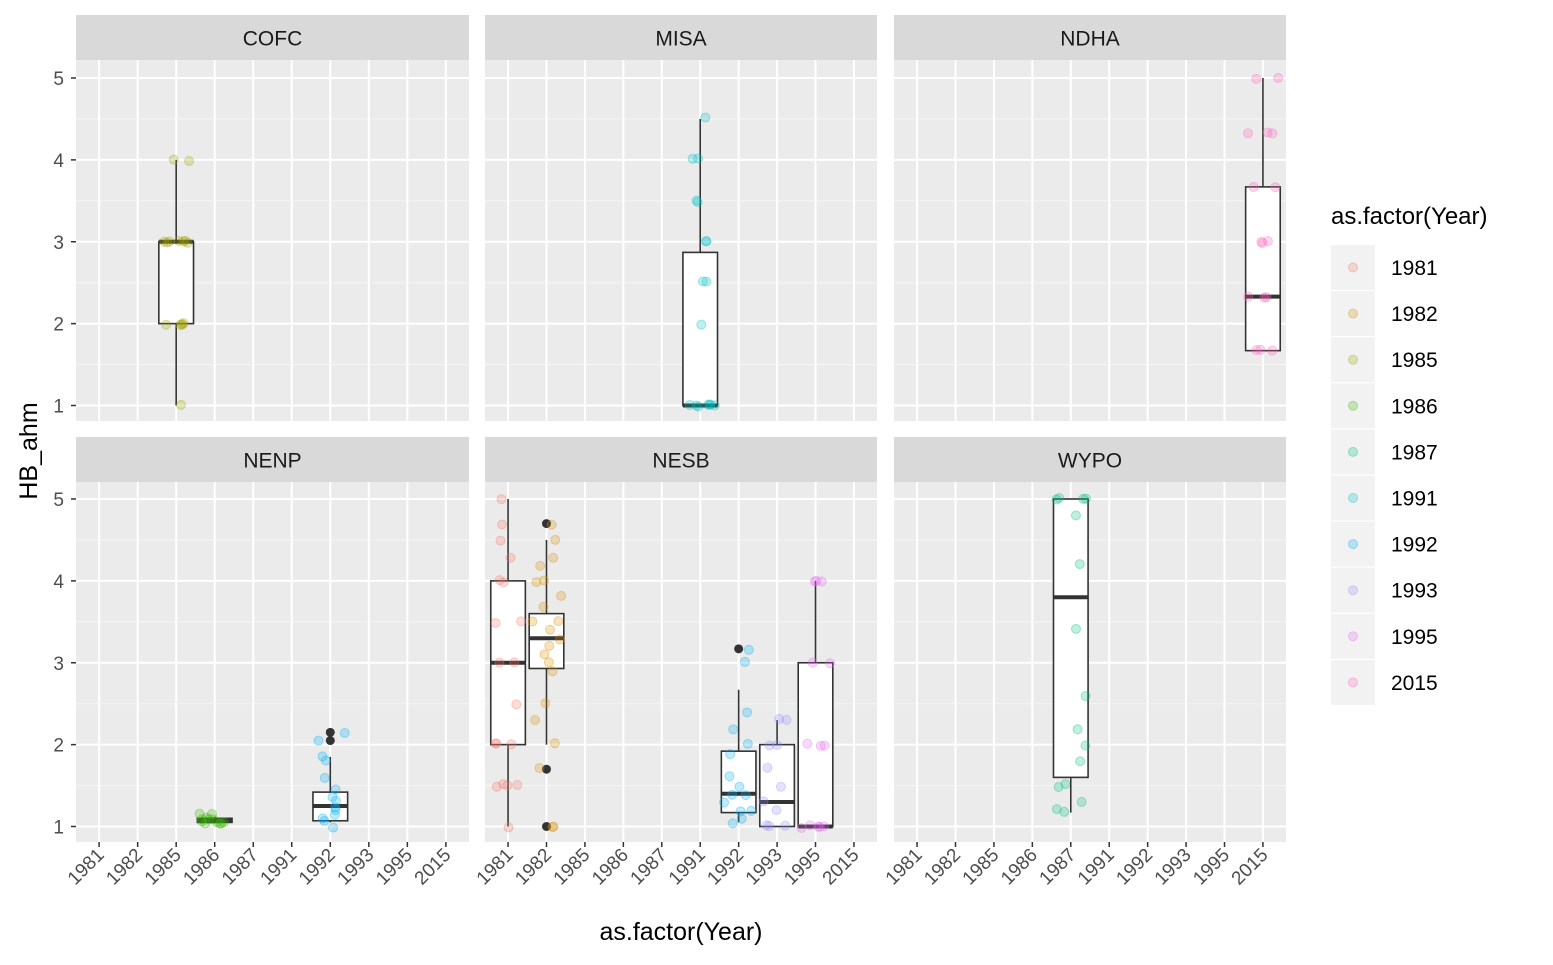 The image size is (1553, 965). What do you see at coordinates (495, 867) in the screenshot?
I see `x-tick-label: 1981` at bounding box center [495, 867].